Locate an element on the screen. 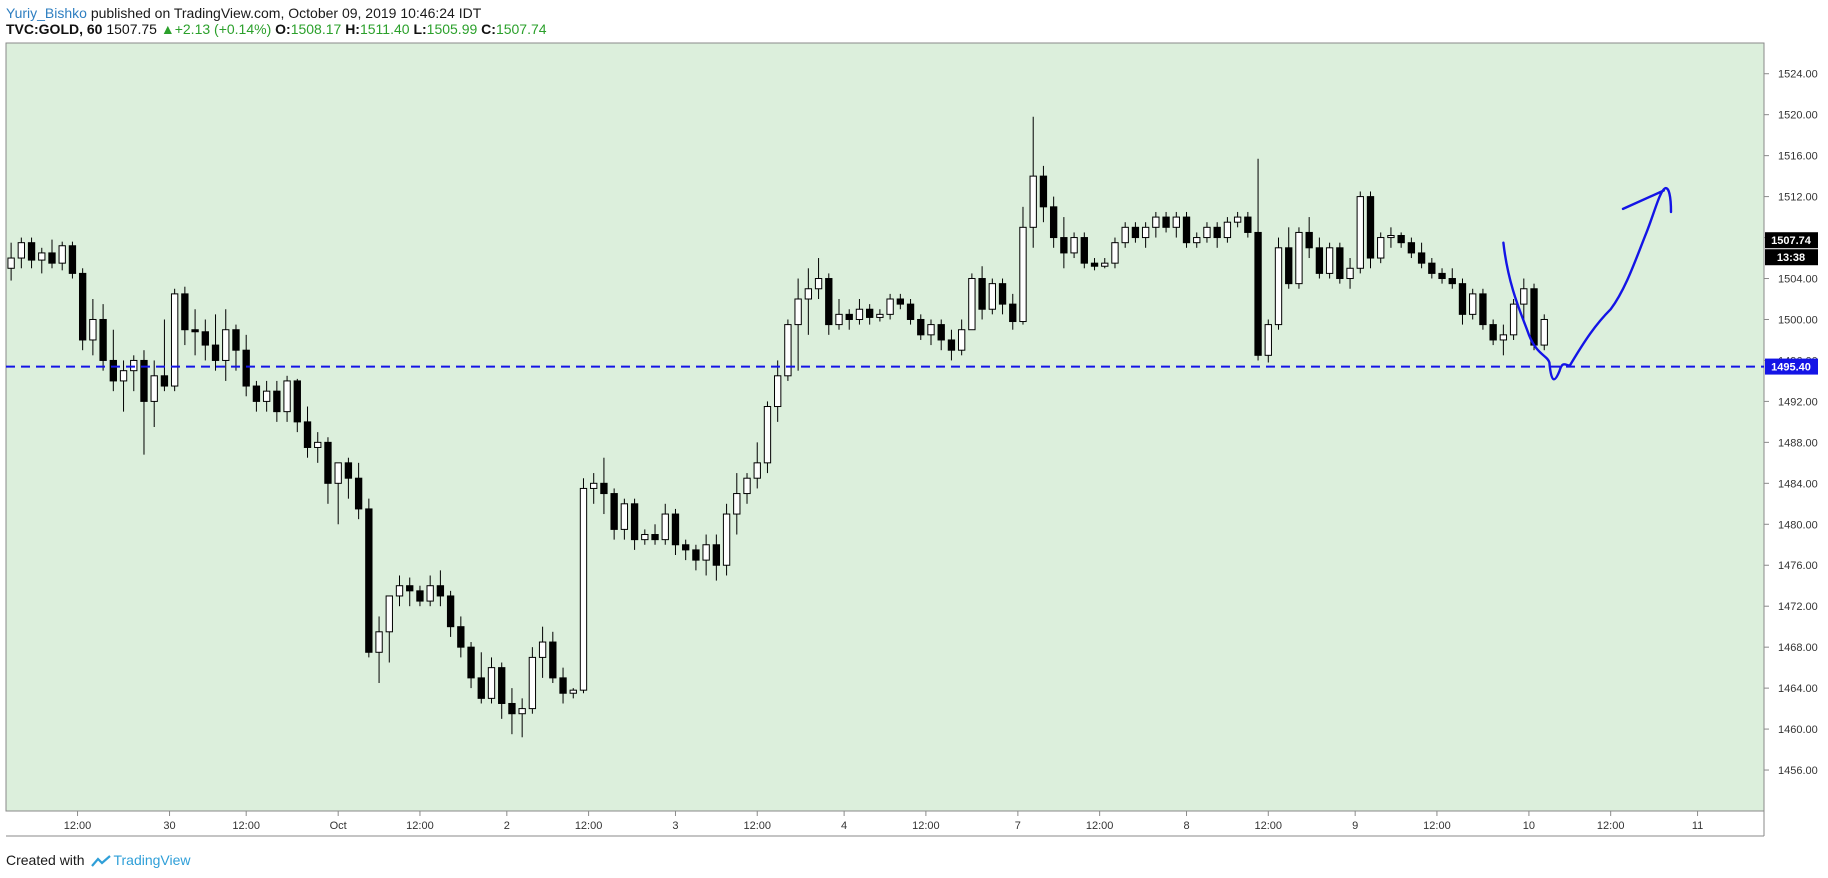  close-label: C: is located at coordinates (488, 29).